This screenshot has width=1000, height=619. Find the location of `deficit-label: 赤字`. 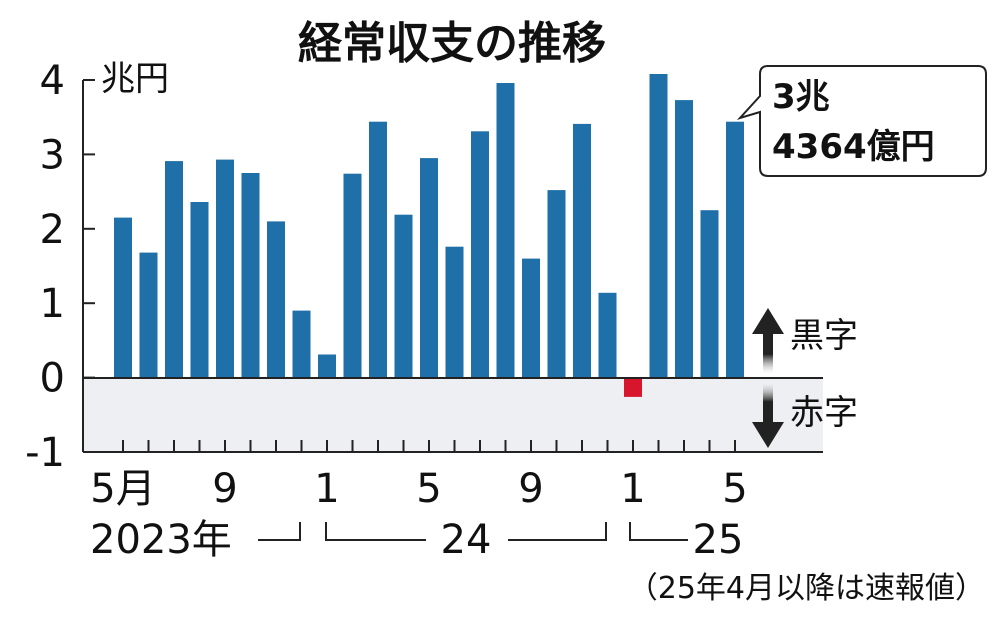

deficit-label: 赤字 is located at coordinates (824, 413).